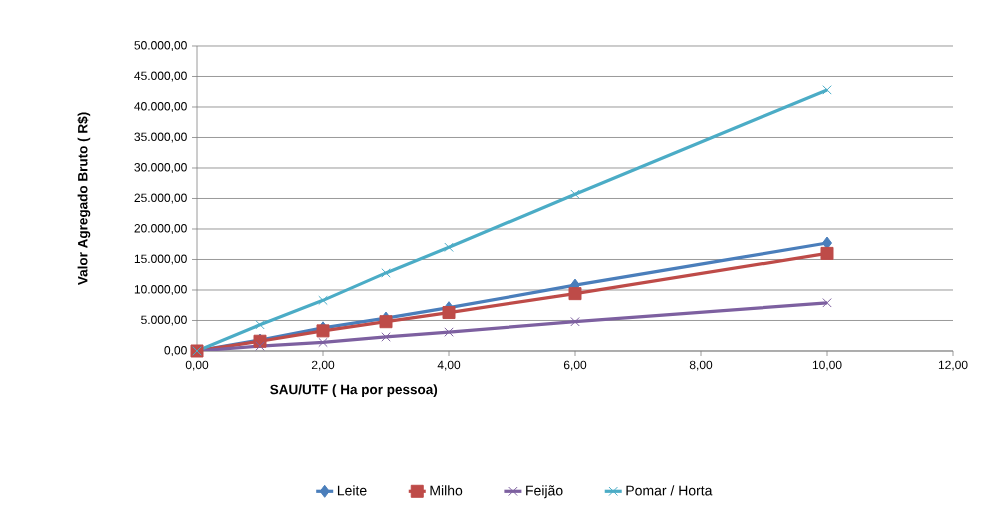 The image size is (1007, 527). Describe the element at coordinates (354, 390) in the screenshot. I see `x-axis-title: SAU/UTF ( Ha por pessoa)` at that location.